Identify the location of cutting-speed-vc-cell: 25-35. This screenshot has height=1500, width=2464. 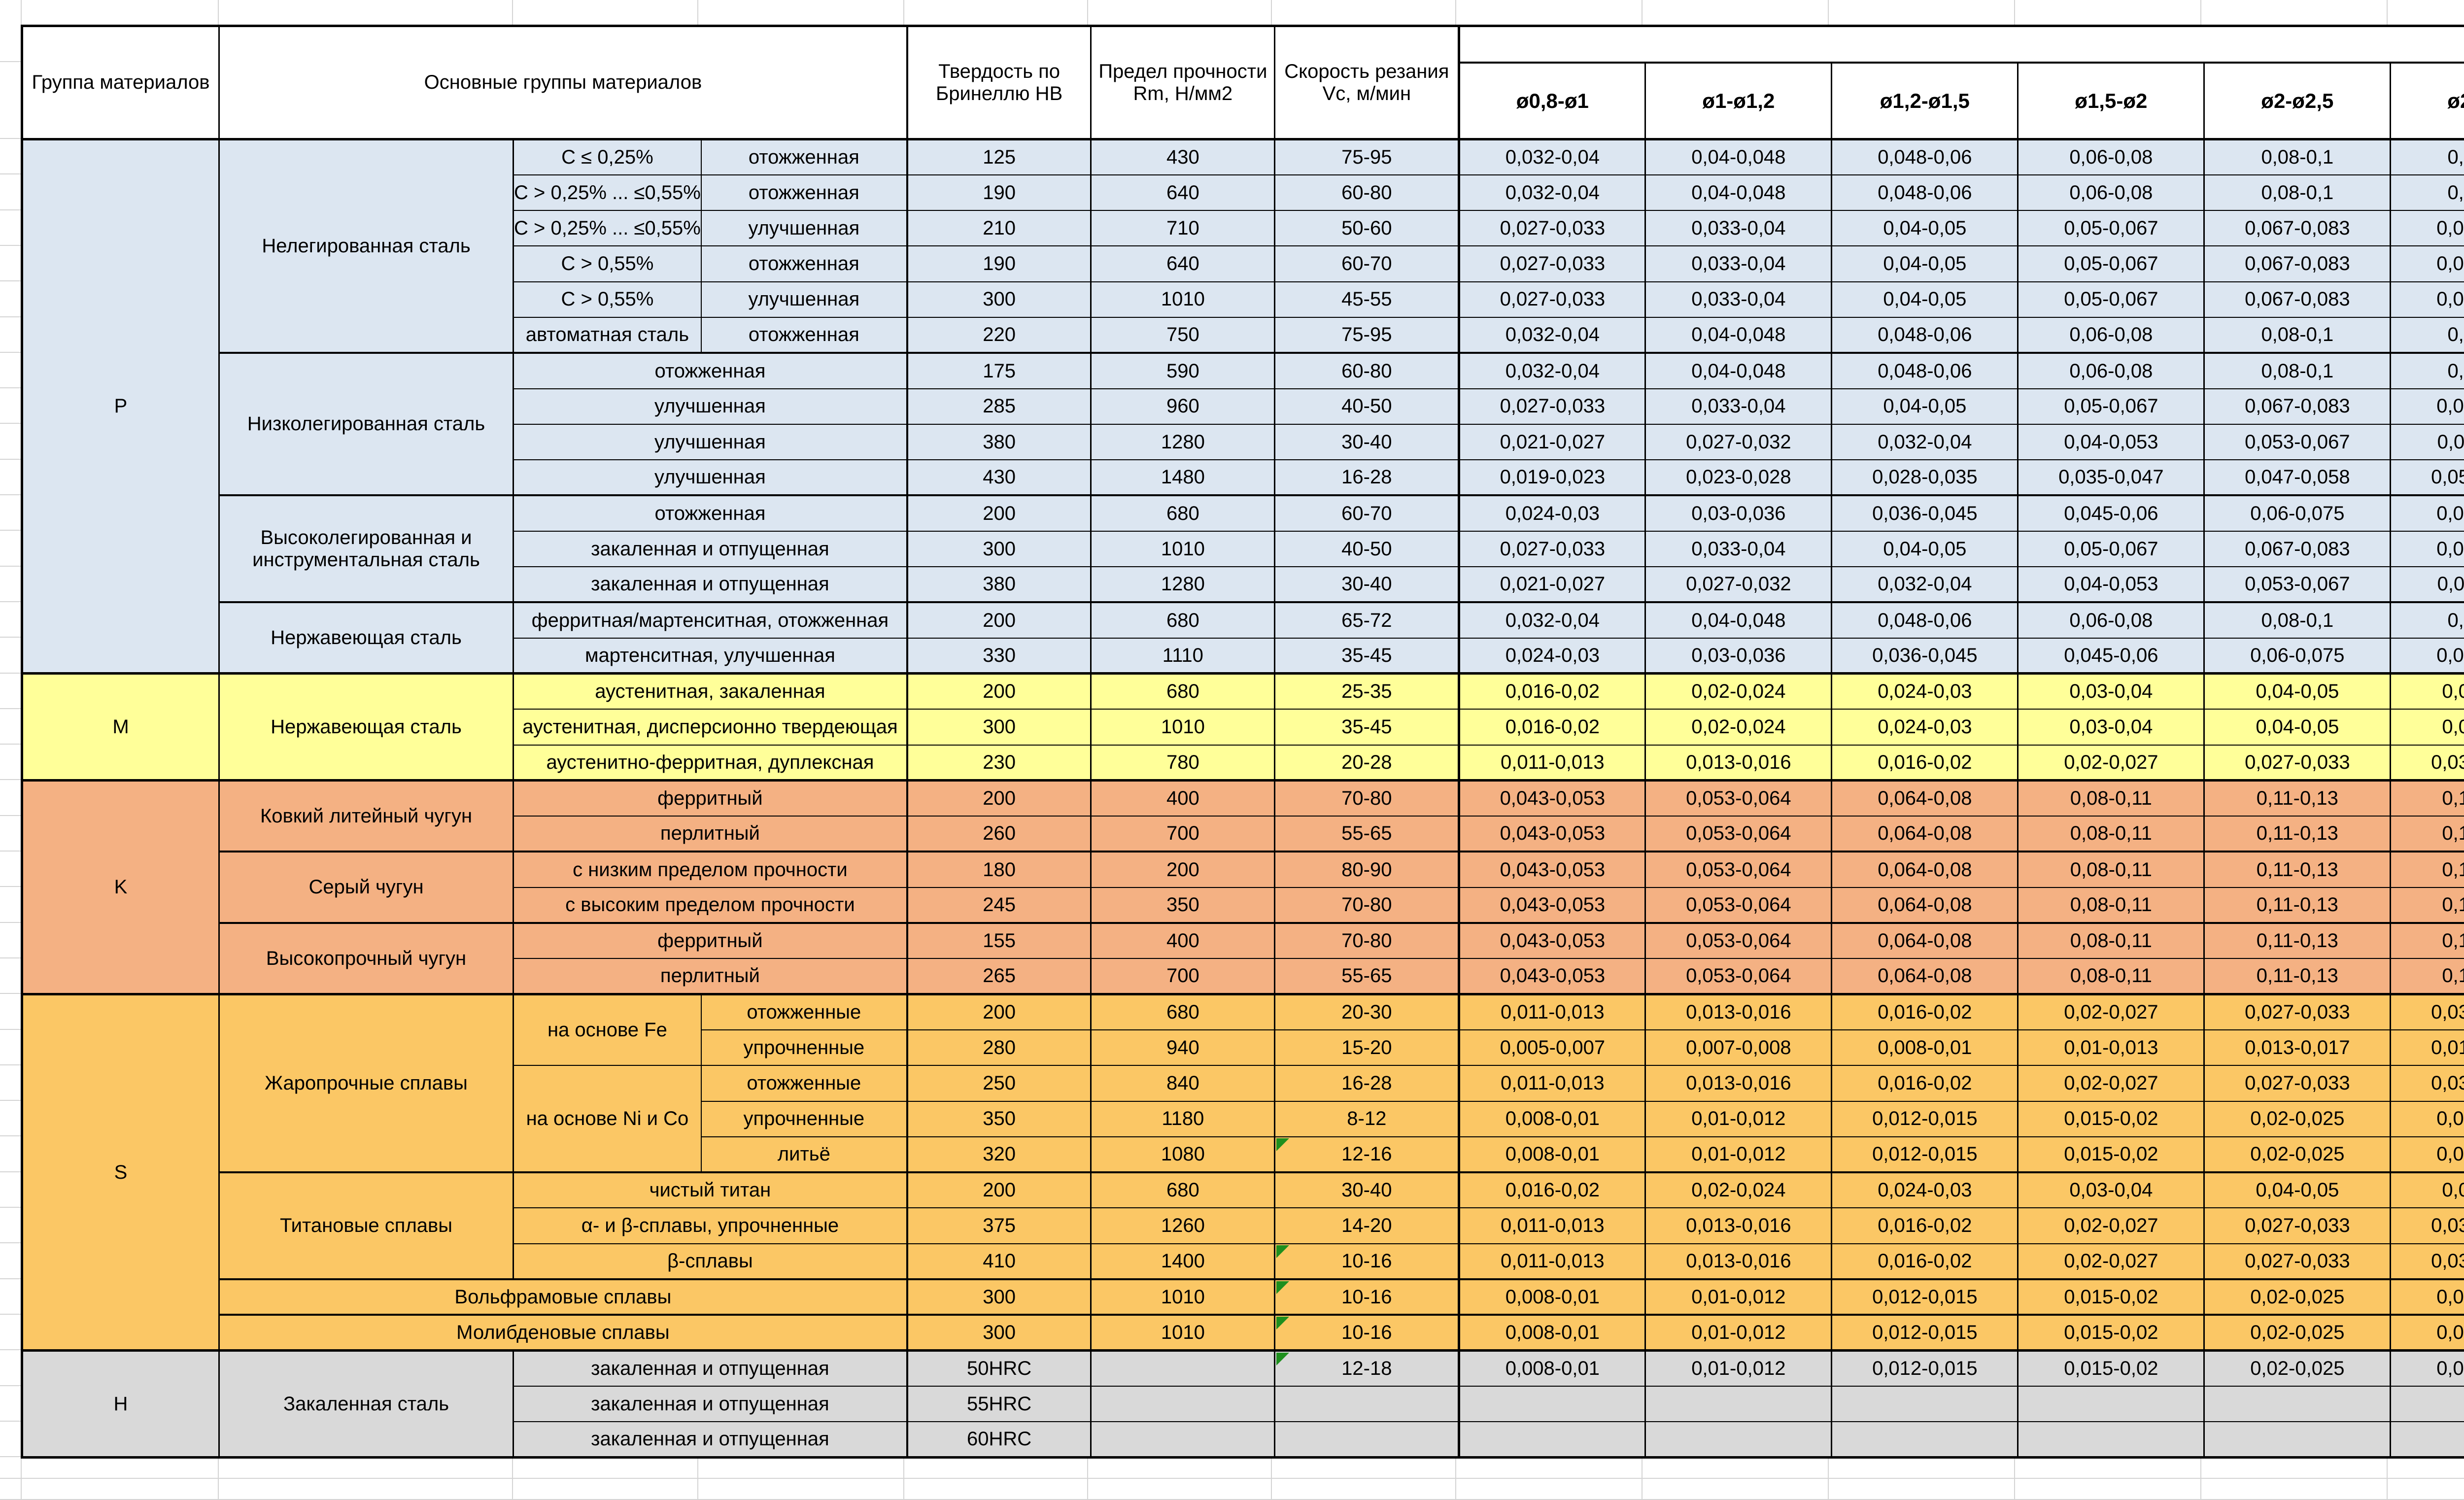
(1367, 691).